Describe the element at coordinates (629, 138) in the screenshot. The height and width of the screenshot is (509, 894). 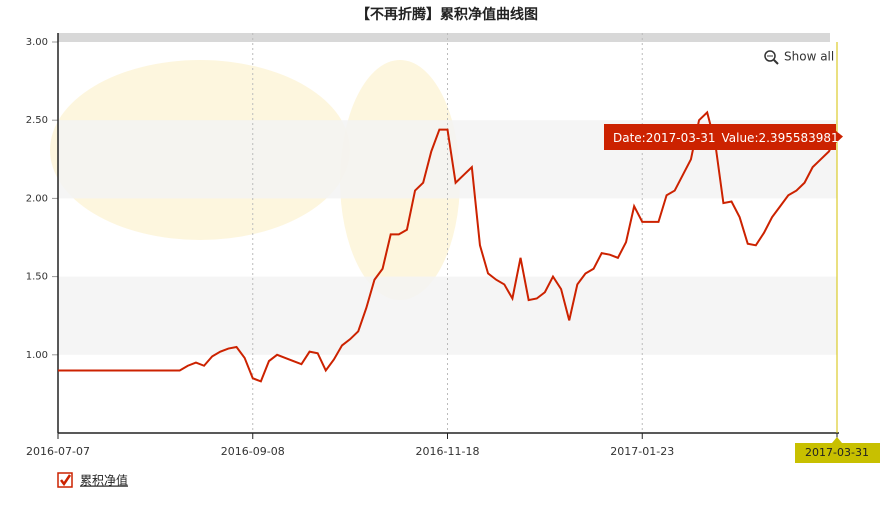
I see `tooltip-date-label: Date:` at that location.